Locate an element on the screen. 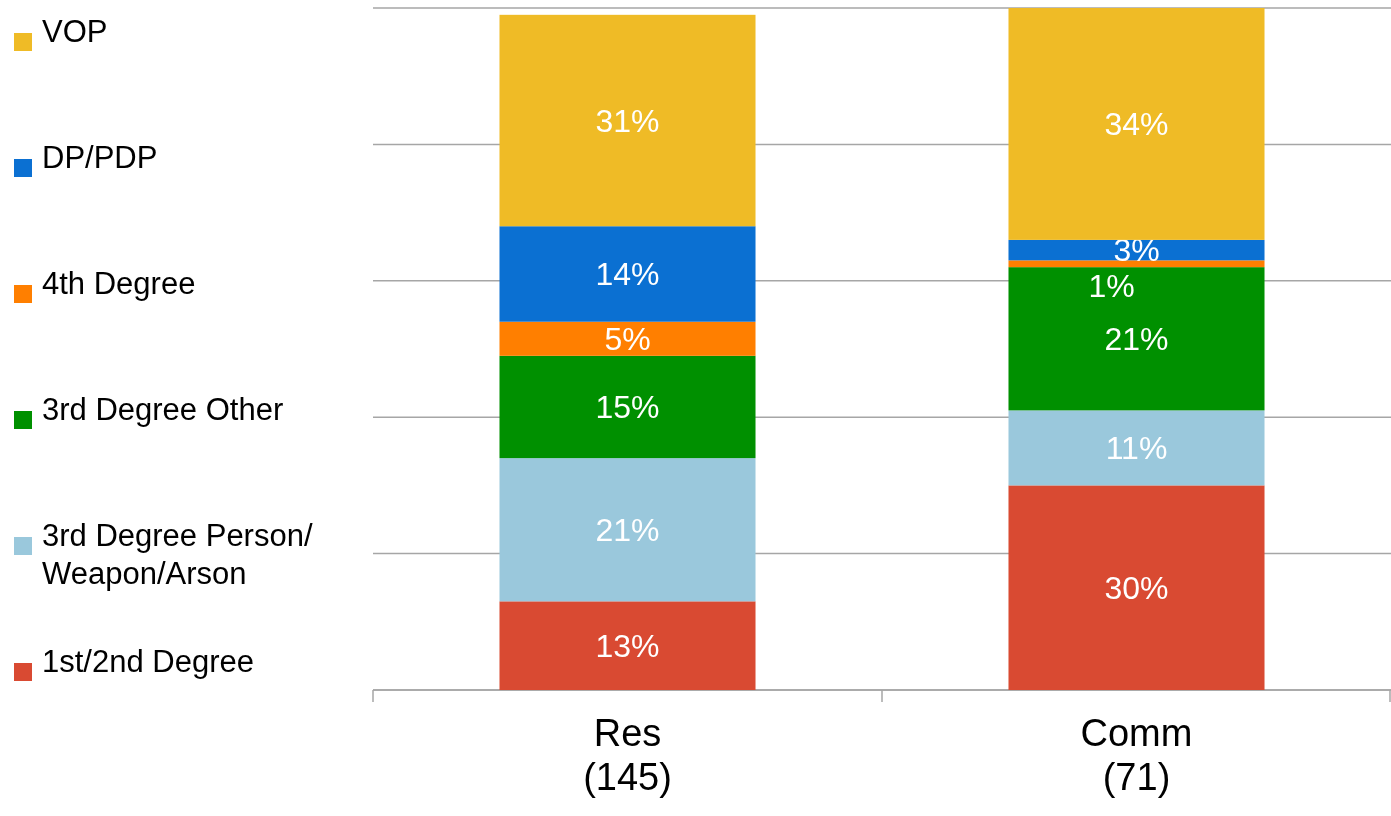  data-label: 13% is located at coordinates (627, 645).